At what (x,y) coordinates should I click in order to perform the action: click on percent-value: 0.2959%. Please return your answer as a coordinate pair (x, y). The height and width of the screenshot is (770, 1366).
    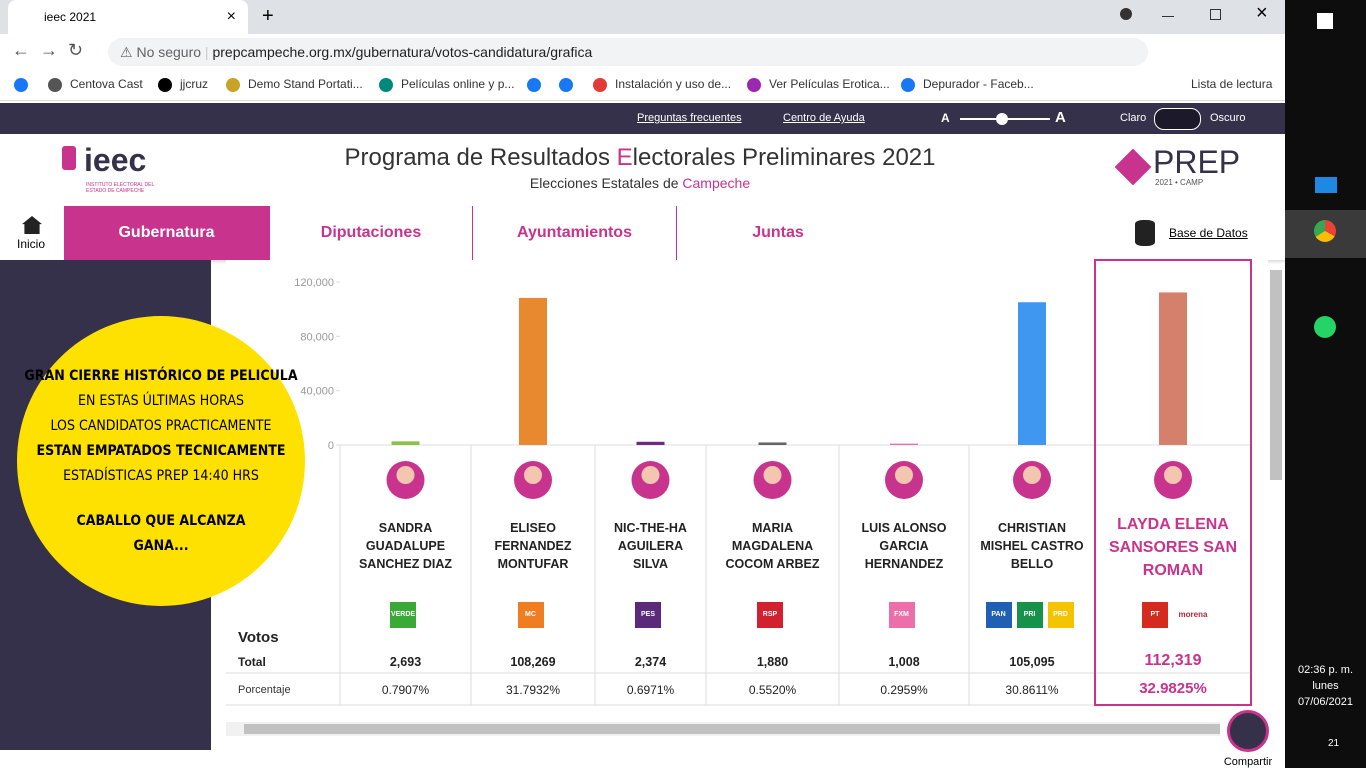
    Looking at the image, I should click on (904, 690).